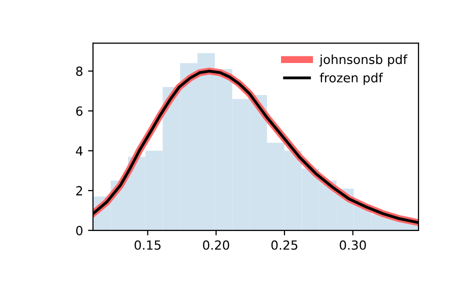 The width and height of the screenshot is (465, 288). I want to click on x-tick-label: 0.25, so click(284, 245).